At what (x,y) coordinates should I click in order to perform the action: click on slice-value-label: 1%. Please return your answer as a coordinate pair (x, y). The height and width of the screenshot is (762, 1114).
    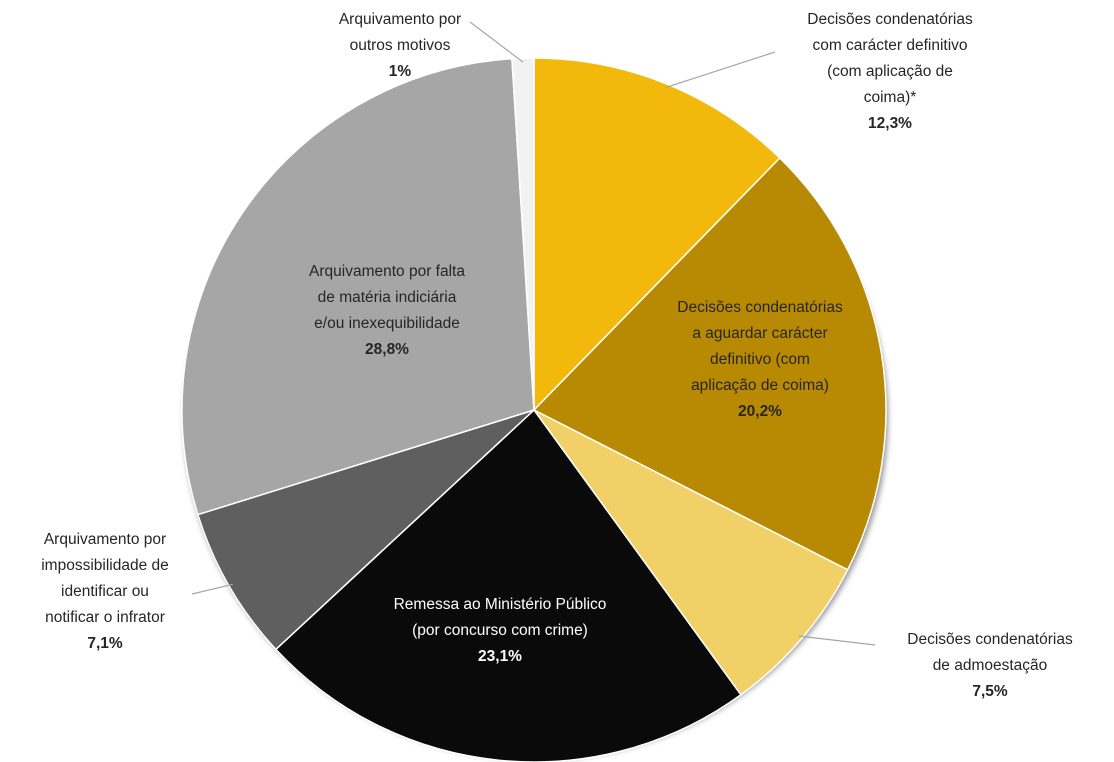
    Looking at the image, I should click on (400, 71).